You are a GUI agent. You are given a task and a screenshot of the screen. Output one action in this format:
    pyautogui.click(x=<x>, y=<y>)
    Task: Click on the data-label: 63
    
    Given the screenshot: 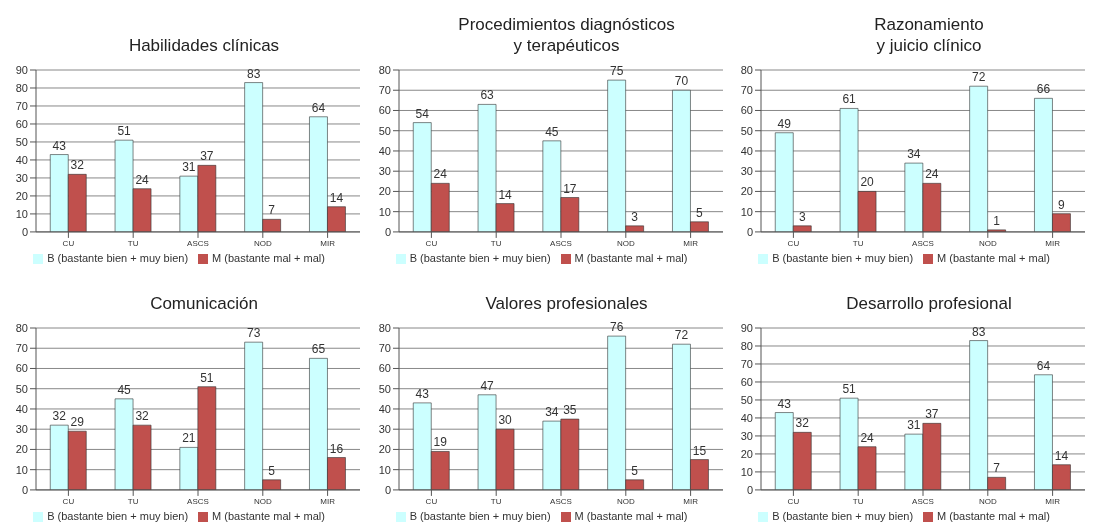 What is the action you would take?
    pyautogui.click(x=486, y=95)
    